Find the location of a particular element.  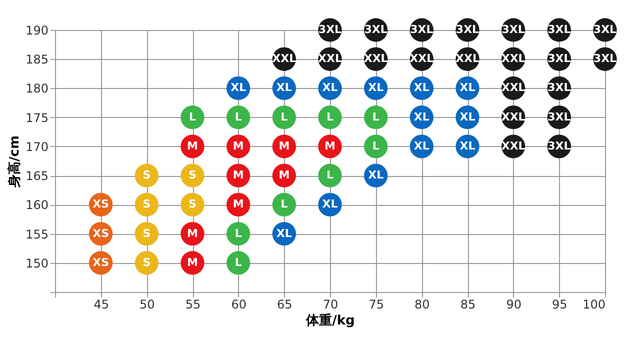

y-tick-label: 180 is located at coordinates (37, 89).